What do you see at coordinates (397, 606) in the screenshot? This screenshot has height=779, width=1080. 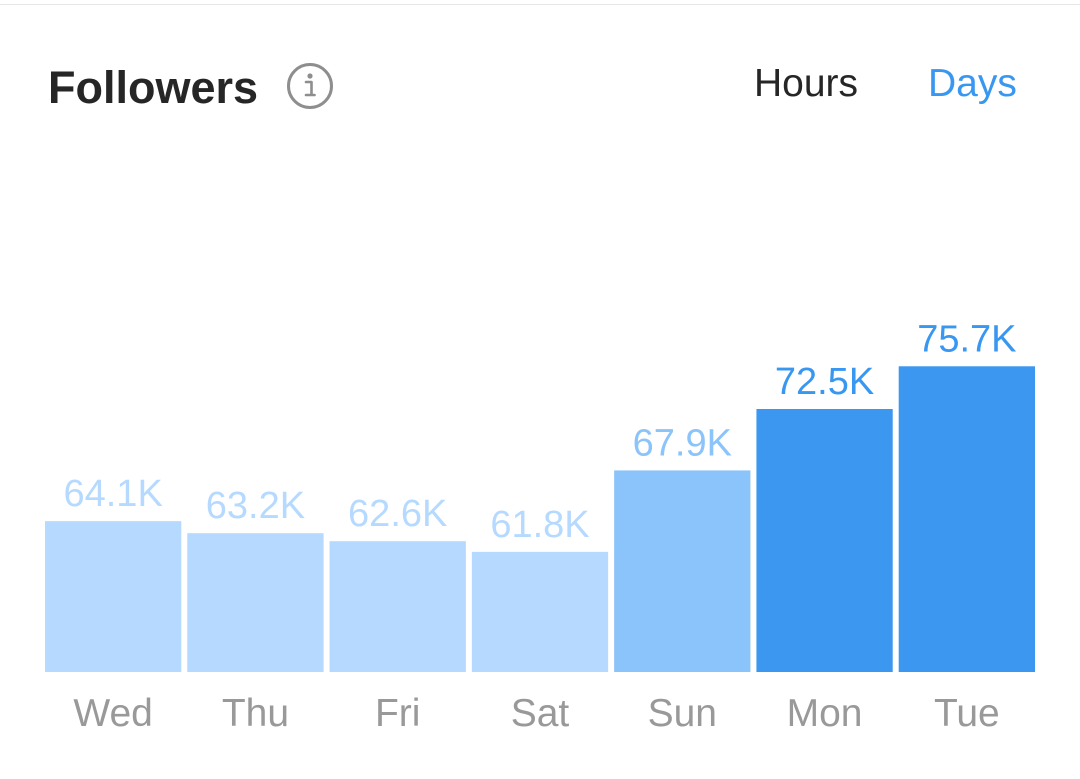 I see `bar-fri` at bounding box center [397, 606].